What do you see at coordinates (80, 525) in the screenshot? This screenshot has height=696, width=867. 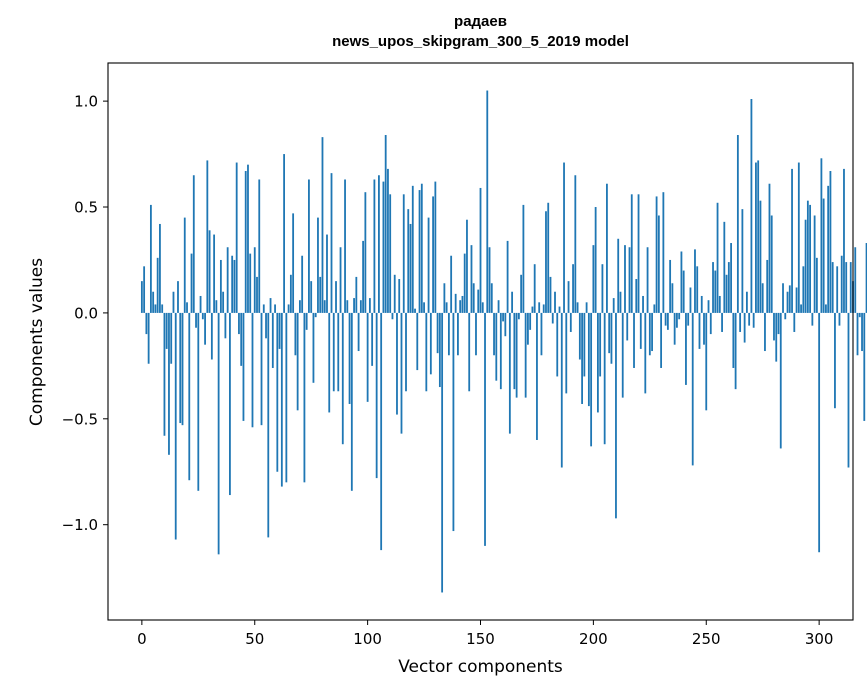 I see `y-tick-label: −1.0` at bounding box center [80, 525].